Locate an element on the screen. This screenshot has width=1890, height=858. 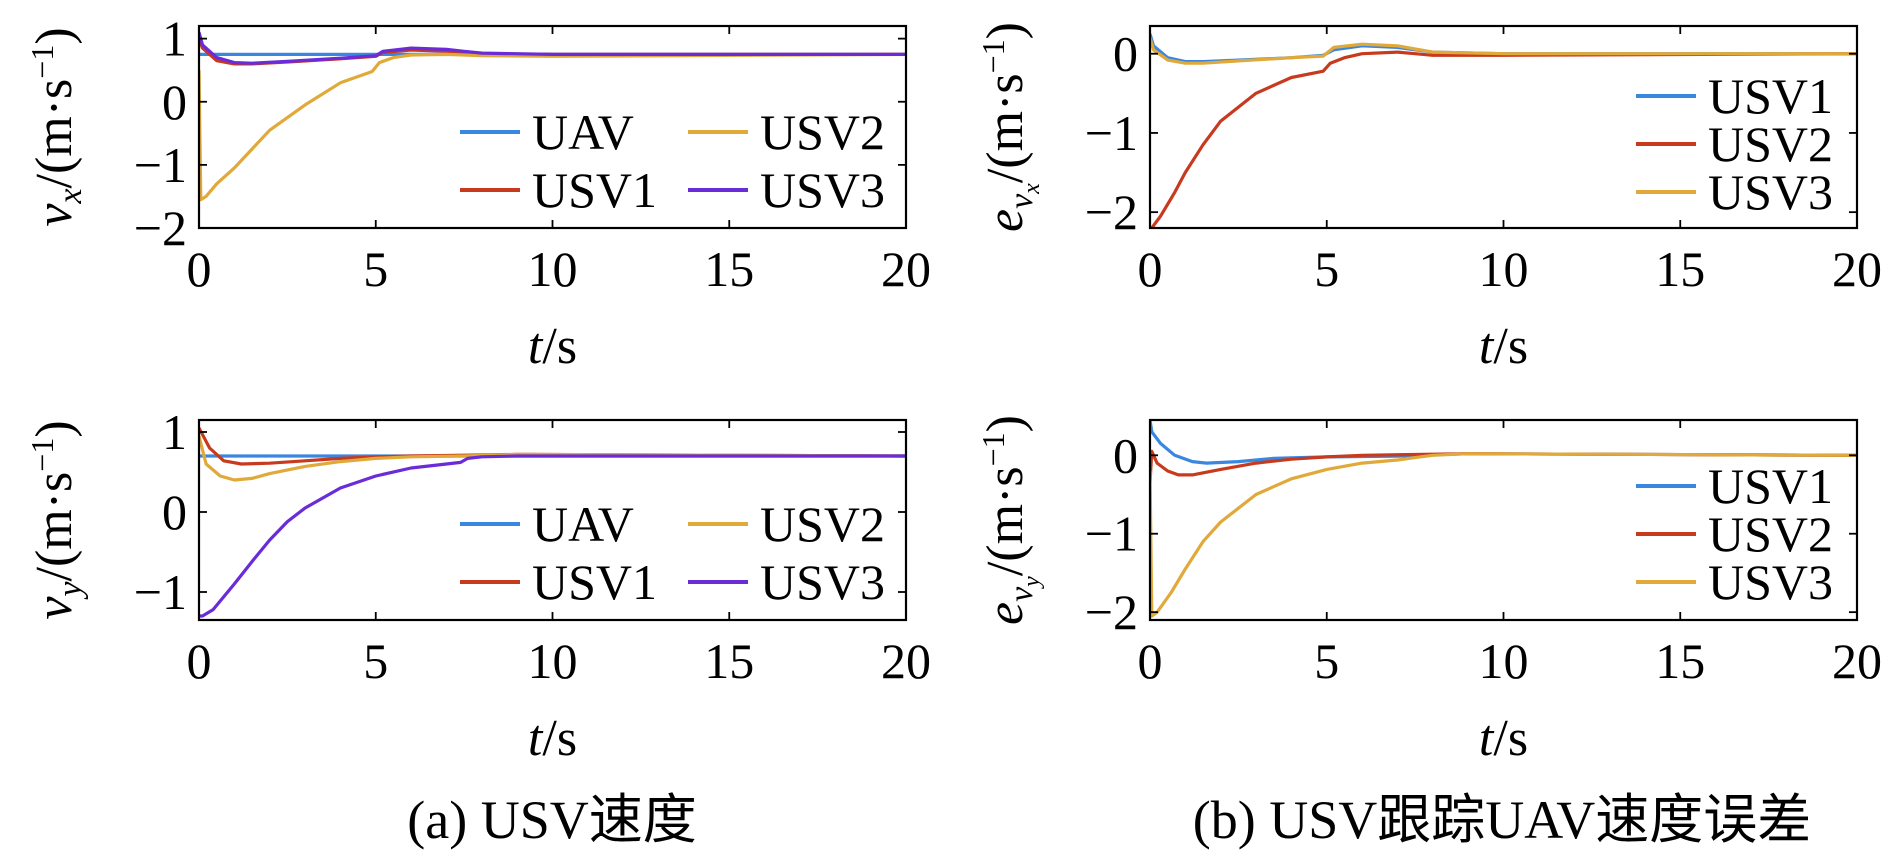
series-group-vx is located at coordinates (552, 116).